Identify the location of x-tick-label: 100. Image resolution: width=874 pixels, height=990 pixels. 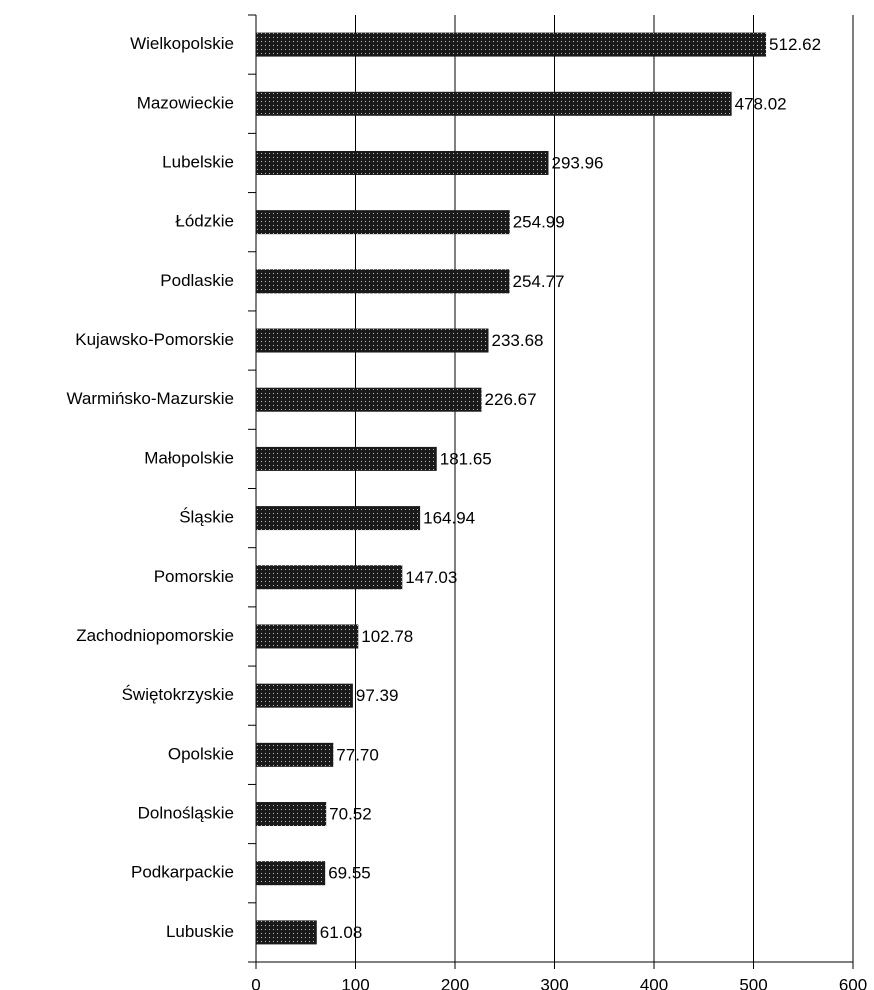
(355, 982).